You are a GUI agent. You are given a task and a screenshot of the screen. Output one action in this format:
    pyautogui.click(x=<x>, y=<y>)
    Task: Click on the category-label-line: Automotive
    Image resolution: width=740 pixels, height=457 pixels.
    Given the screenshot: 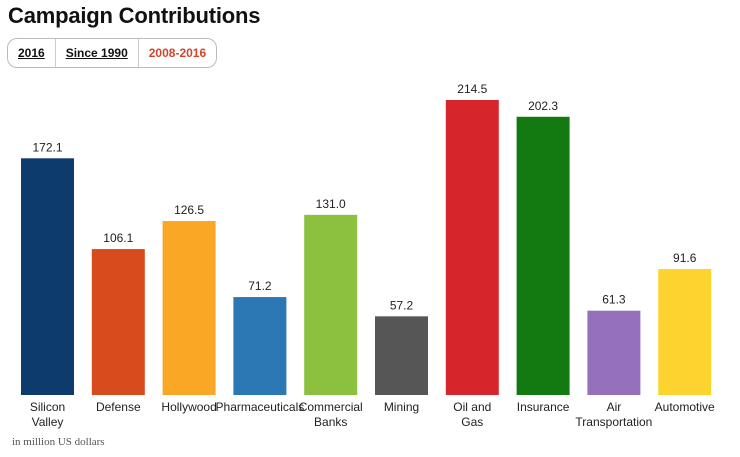 What is the action you would take?
    pyautogui.click(x=685, y=407)
    